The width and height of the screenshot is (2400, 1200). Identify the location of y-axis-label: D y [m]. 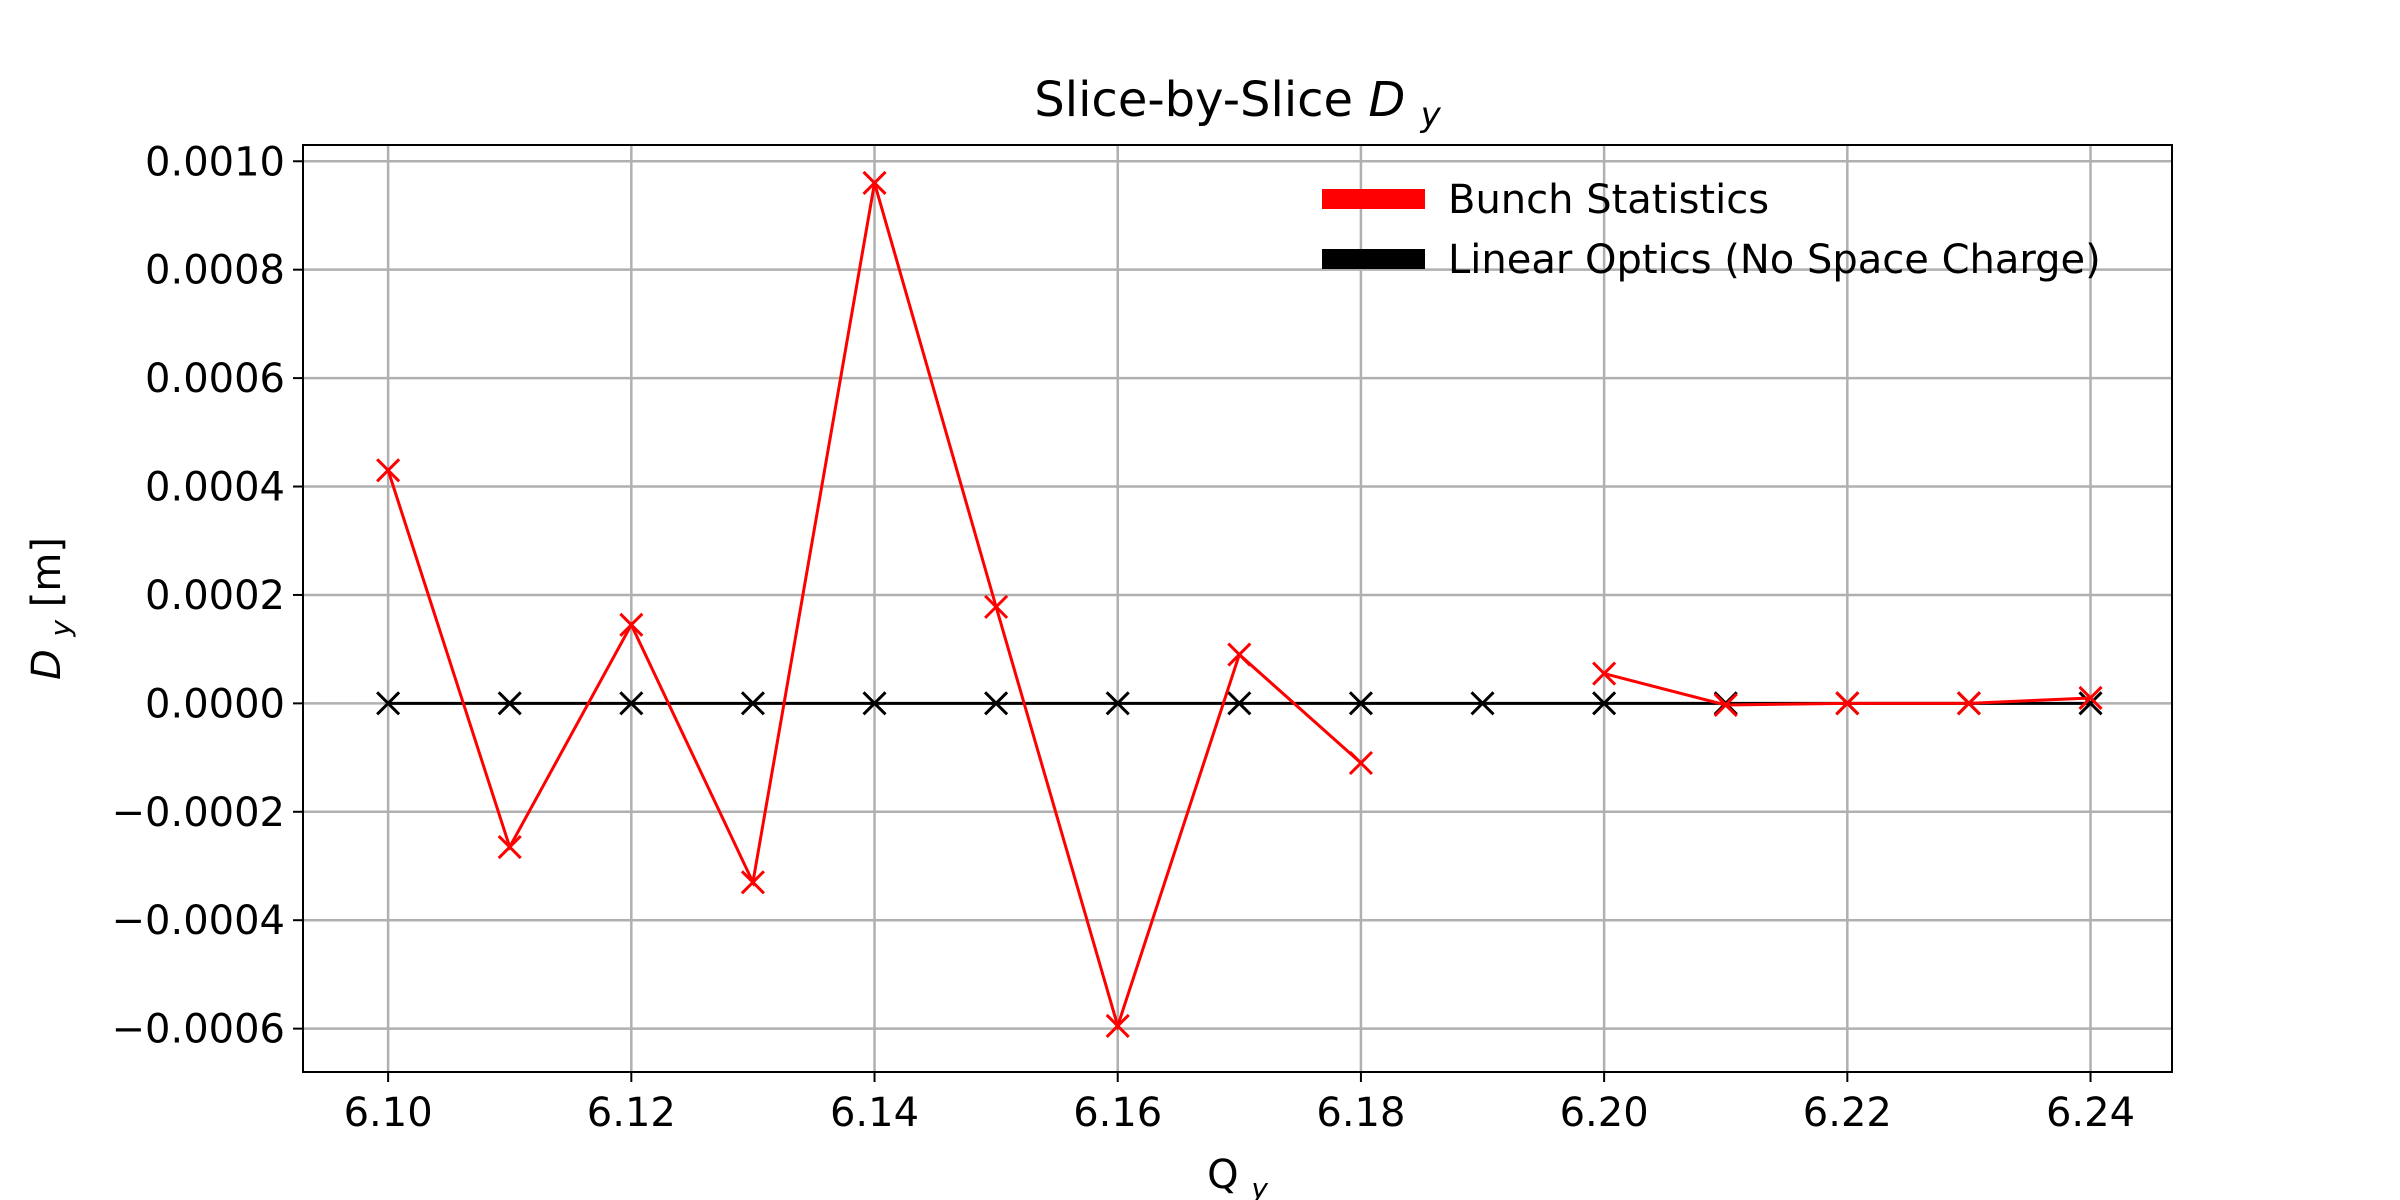
(52, 608).